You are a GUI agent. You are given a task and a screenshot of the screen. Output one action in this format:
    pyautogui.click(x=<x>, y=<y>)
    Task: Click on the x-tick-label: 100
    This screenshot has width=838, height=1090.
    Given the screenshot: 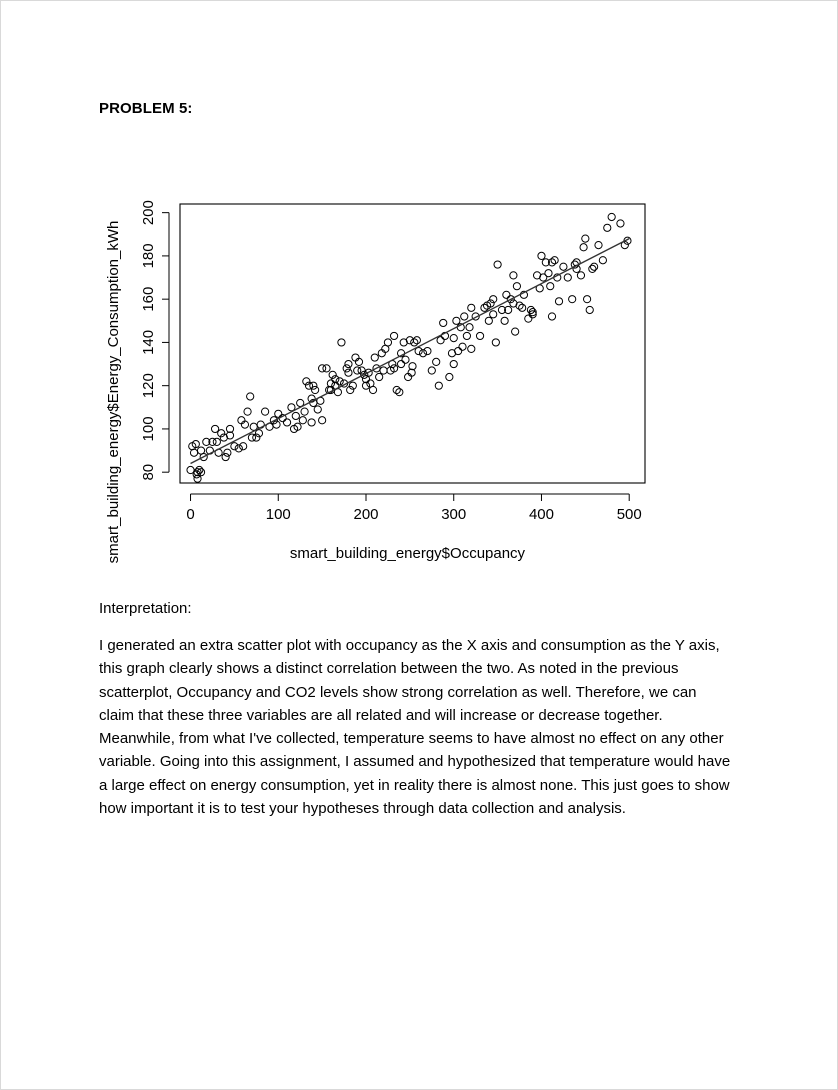 What is the action you would take?
    pyautogui.click(x=278, y=514)
    